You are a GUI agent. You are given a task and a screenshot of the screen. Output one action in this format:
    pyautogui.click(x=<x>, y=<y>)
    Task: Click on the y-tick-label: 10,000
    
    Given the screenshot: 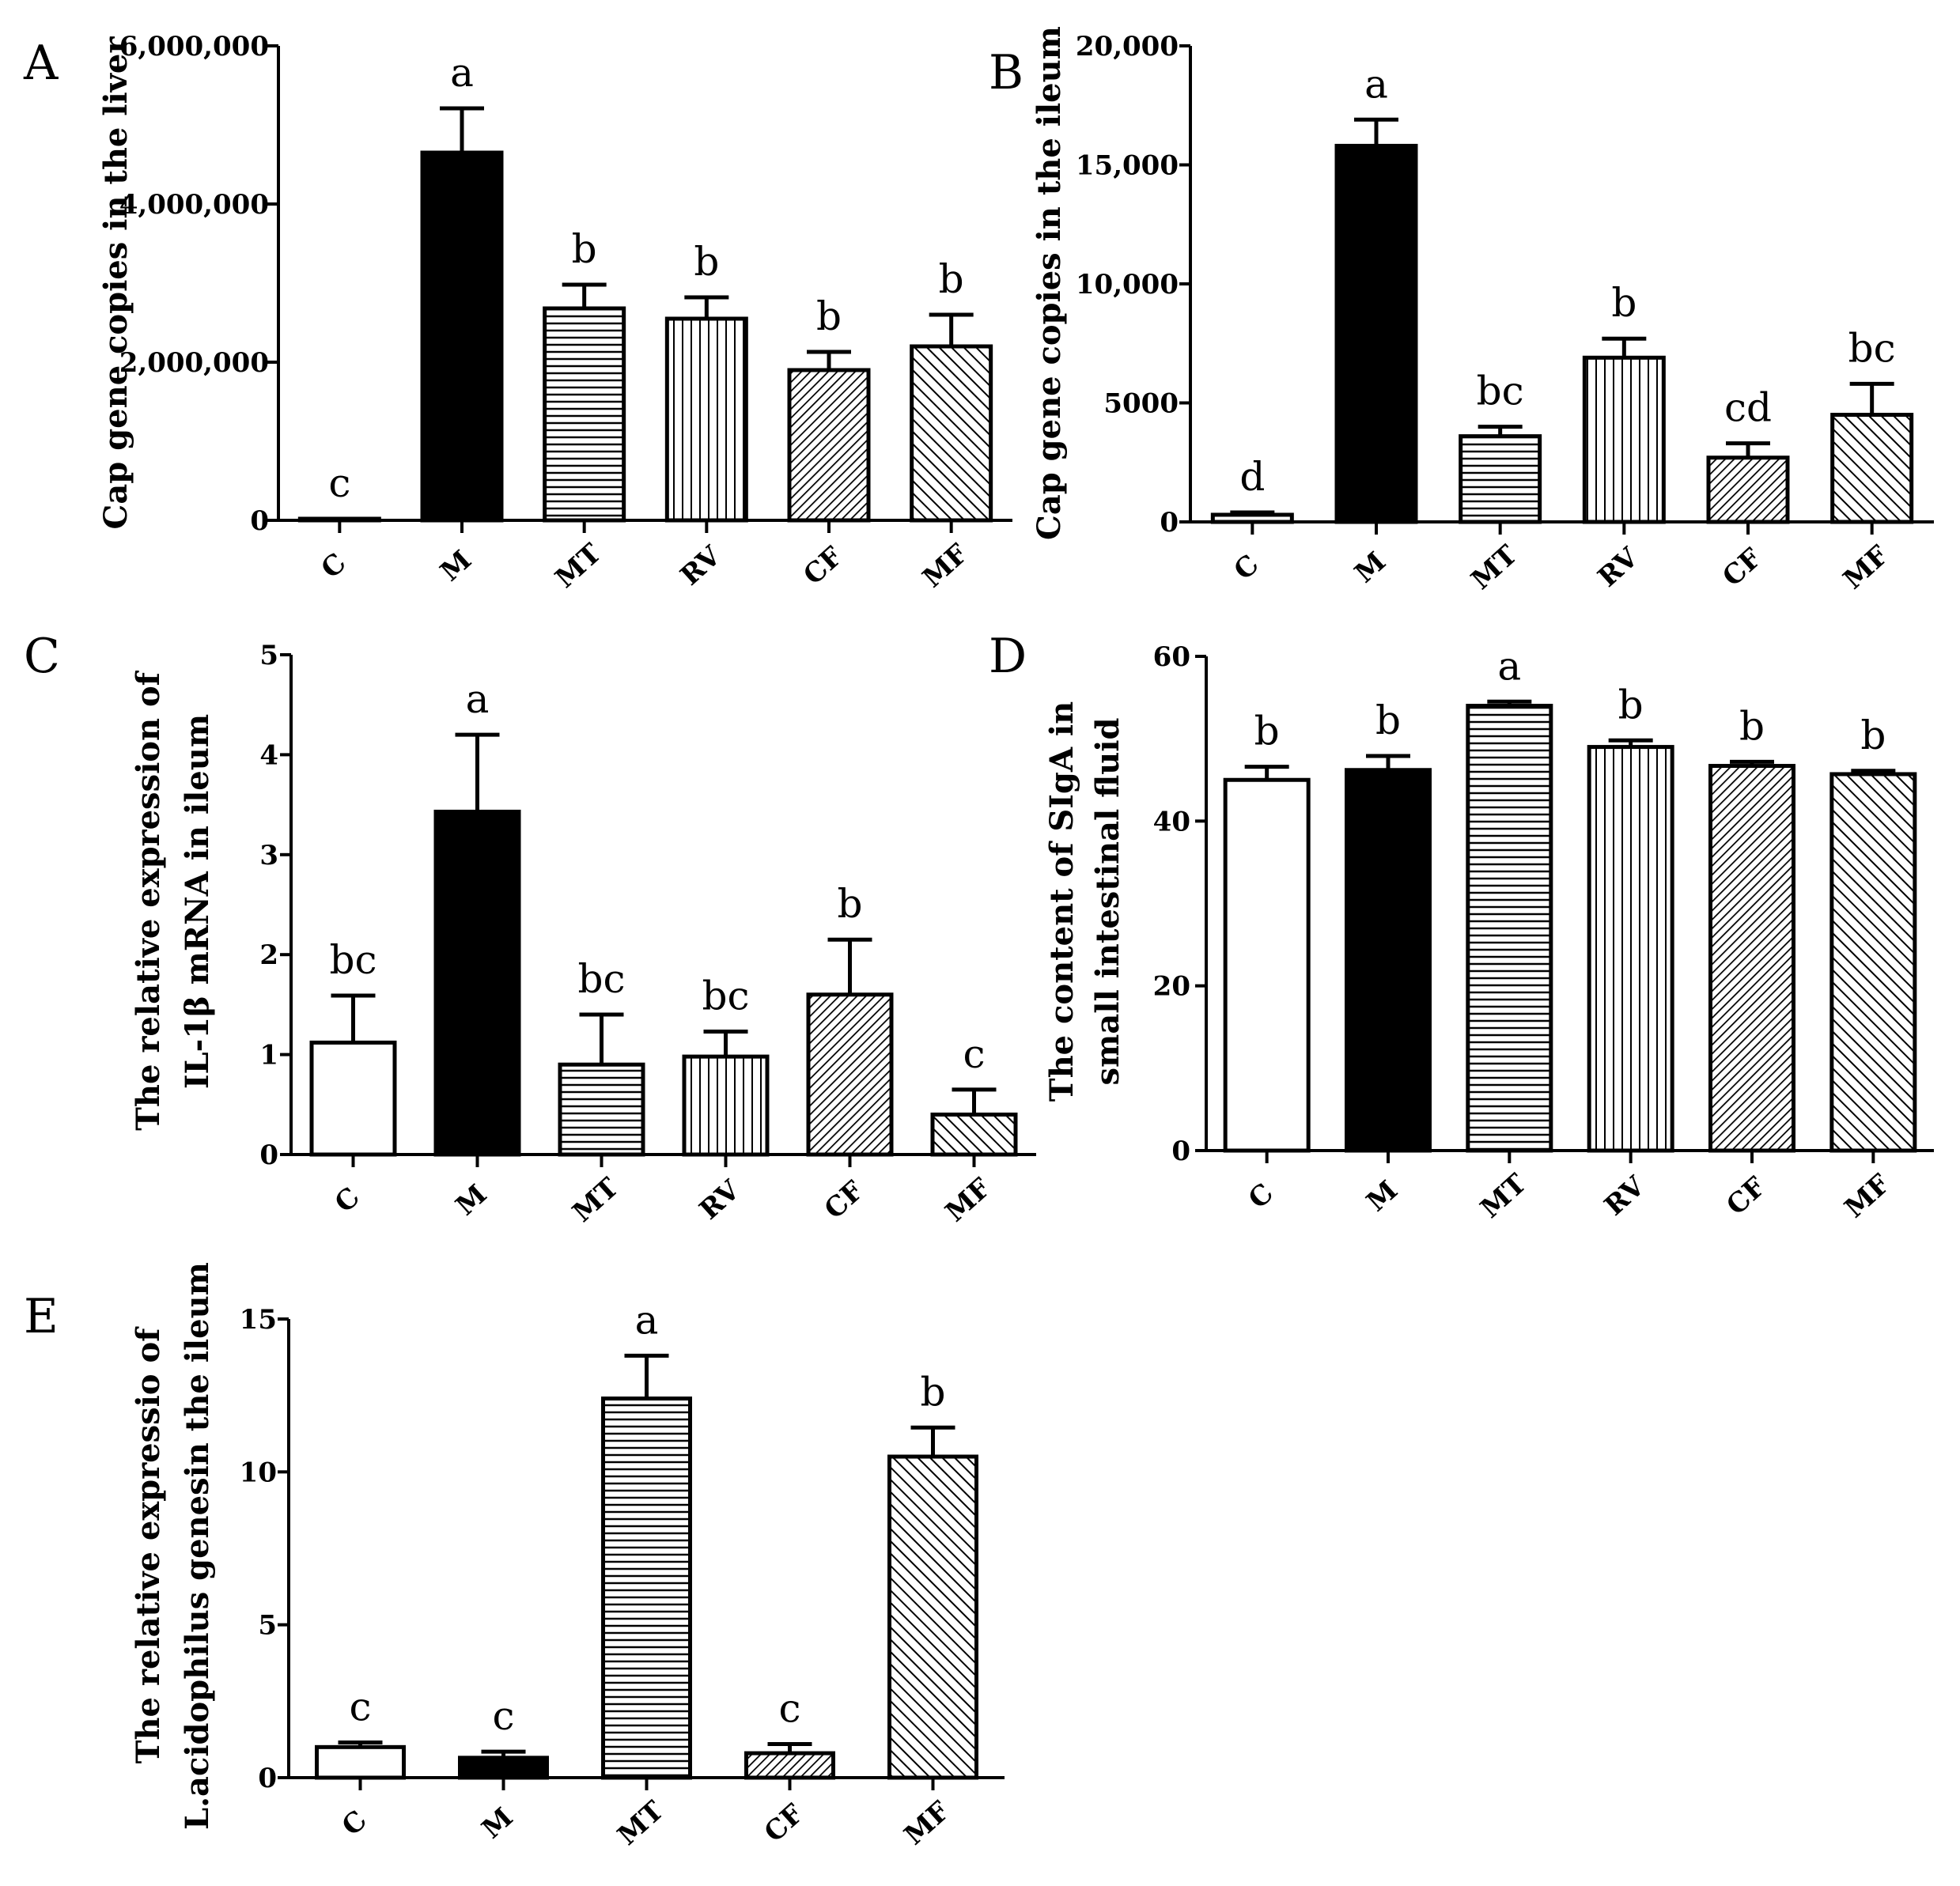 What is the action you would take?
    pyautogui.click(x=1127, y=284)
    